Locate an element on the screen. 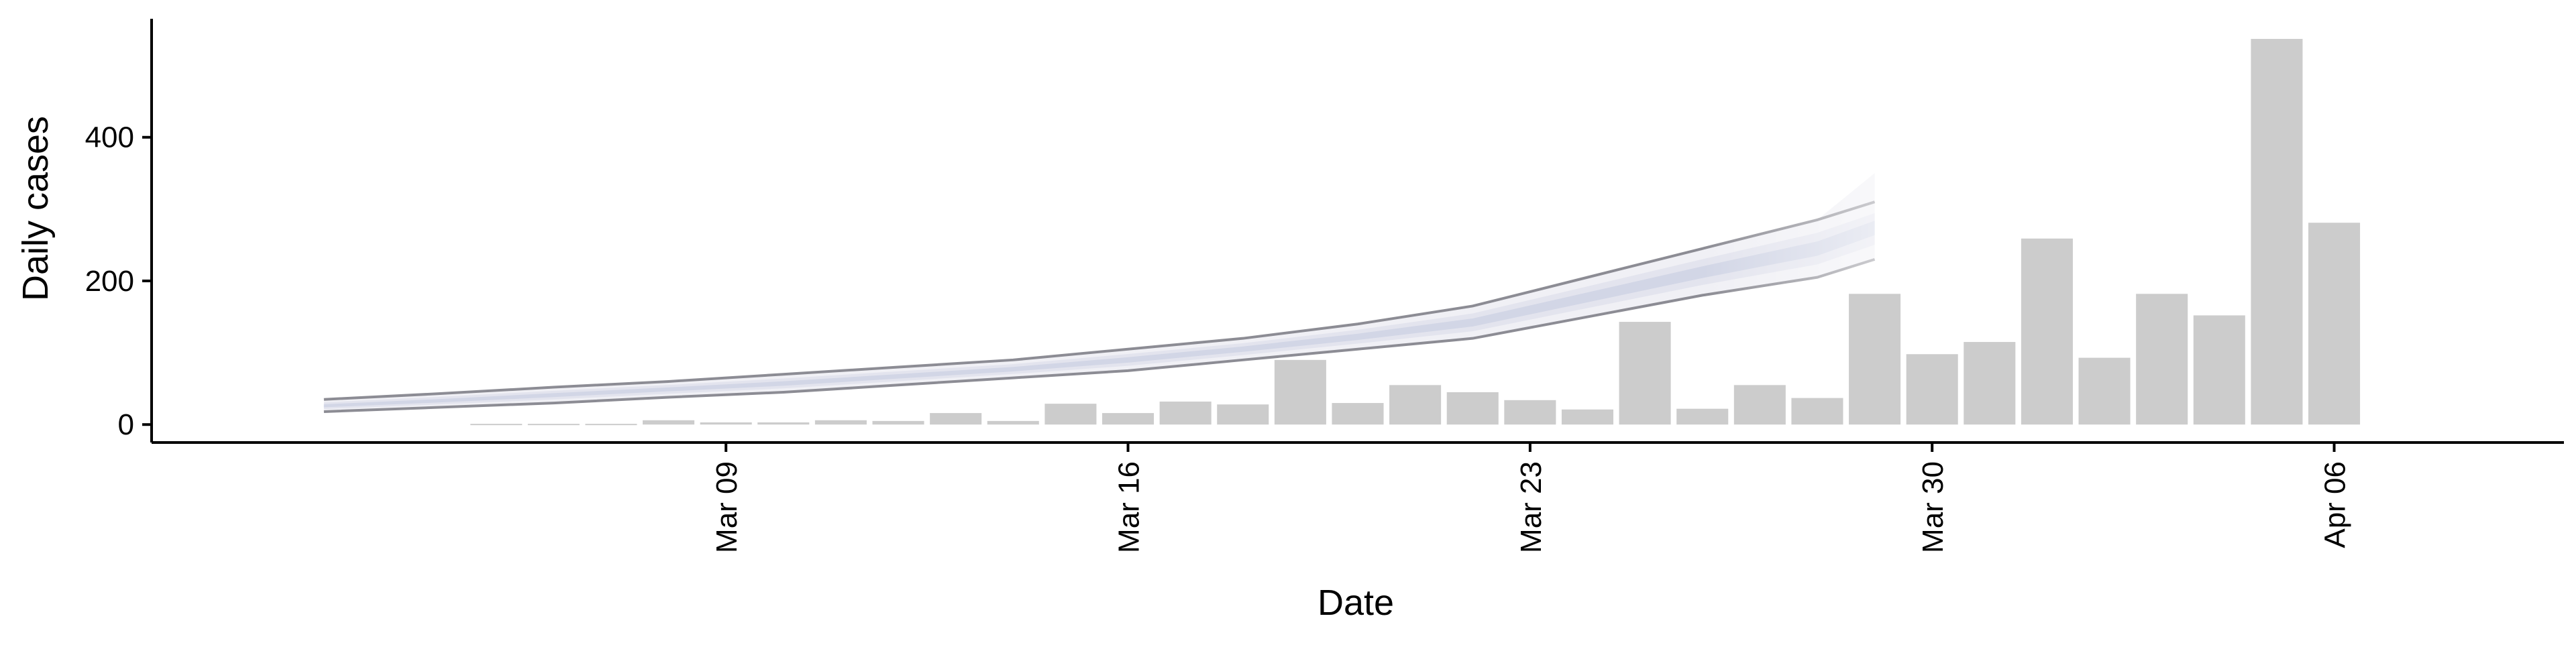  x-axis-title: Date is located at coordinates (1356, 603).